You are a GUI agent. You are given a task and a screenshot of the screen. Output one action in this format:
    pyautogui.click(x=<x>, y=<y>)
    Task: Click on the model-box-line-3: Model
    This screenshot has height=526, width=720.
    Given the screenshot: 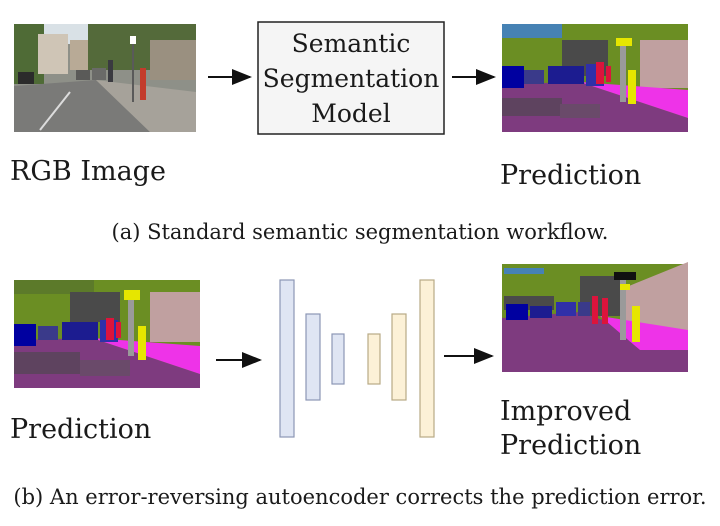 What is the action you would take?
    pyautogui.click(x=351, y=113)
    